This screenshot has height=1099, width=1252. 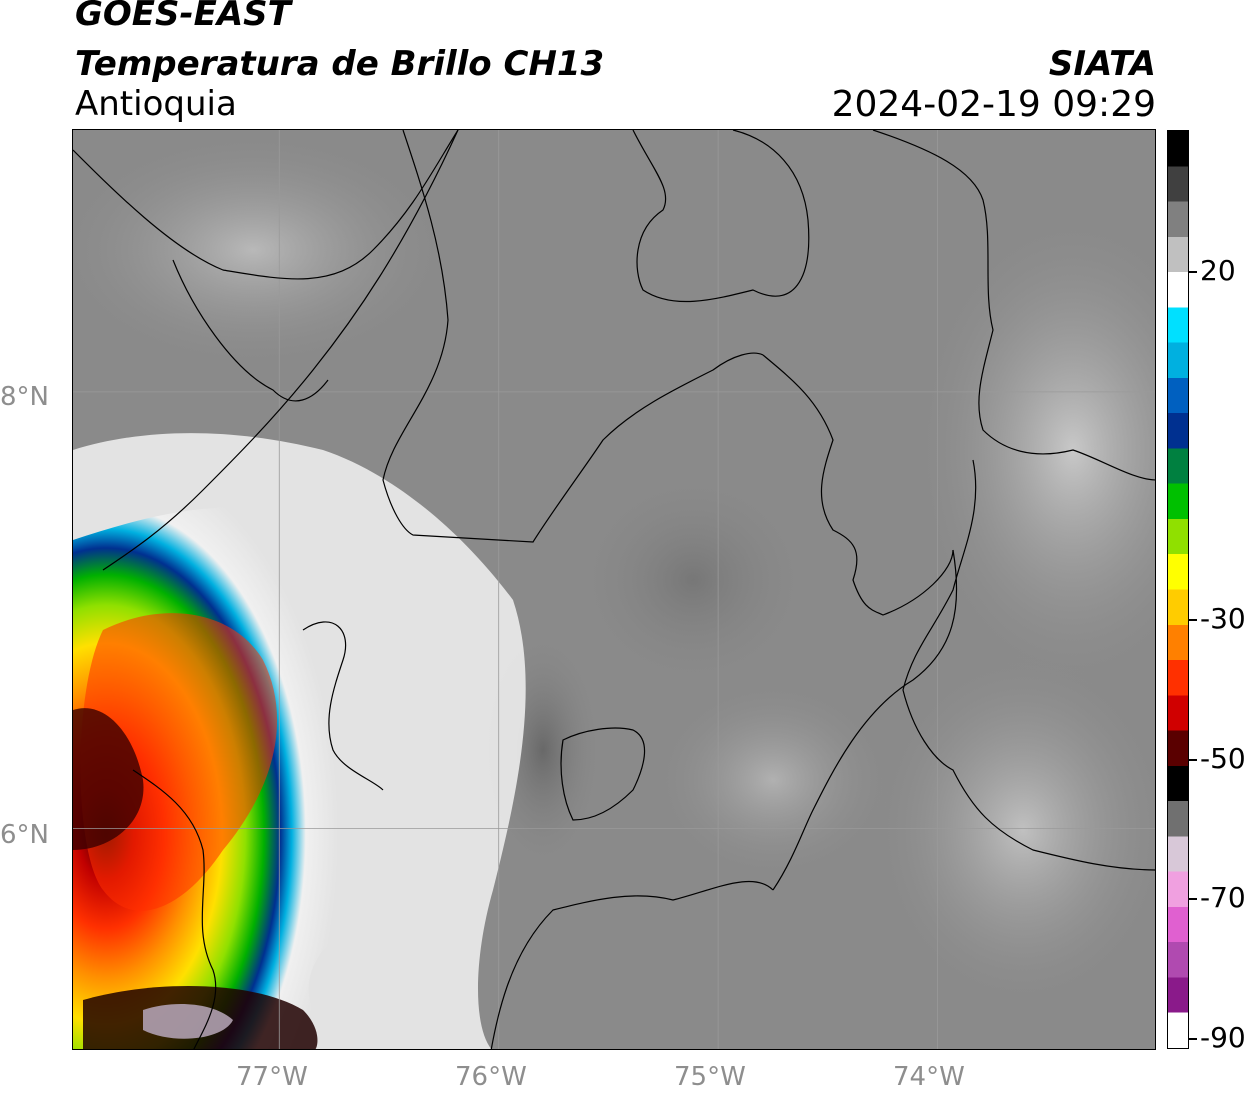 I want to click on product-title: Temperatura de Brillo CH13, so click(x=340, y=64).